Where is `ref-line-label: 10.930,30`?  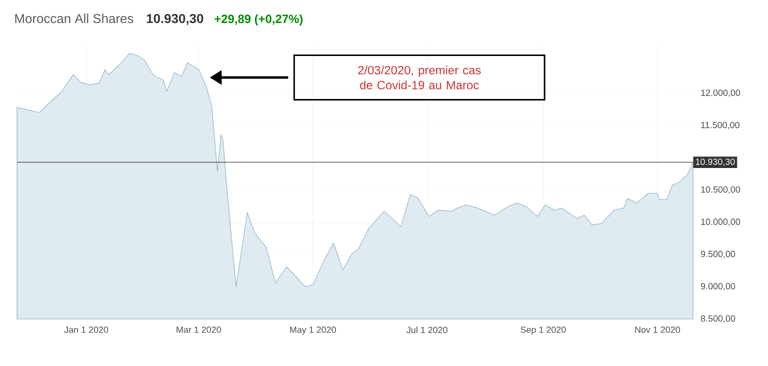 ref-line-label: 10.930,30 is located at coordinates (715, 162).